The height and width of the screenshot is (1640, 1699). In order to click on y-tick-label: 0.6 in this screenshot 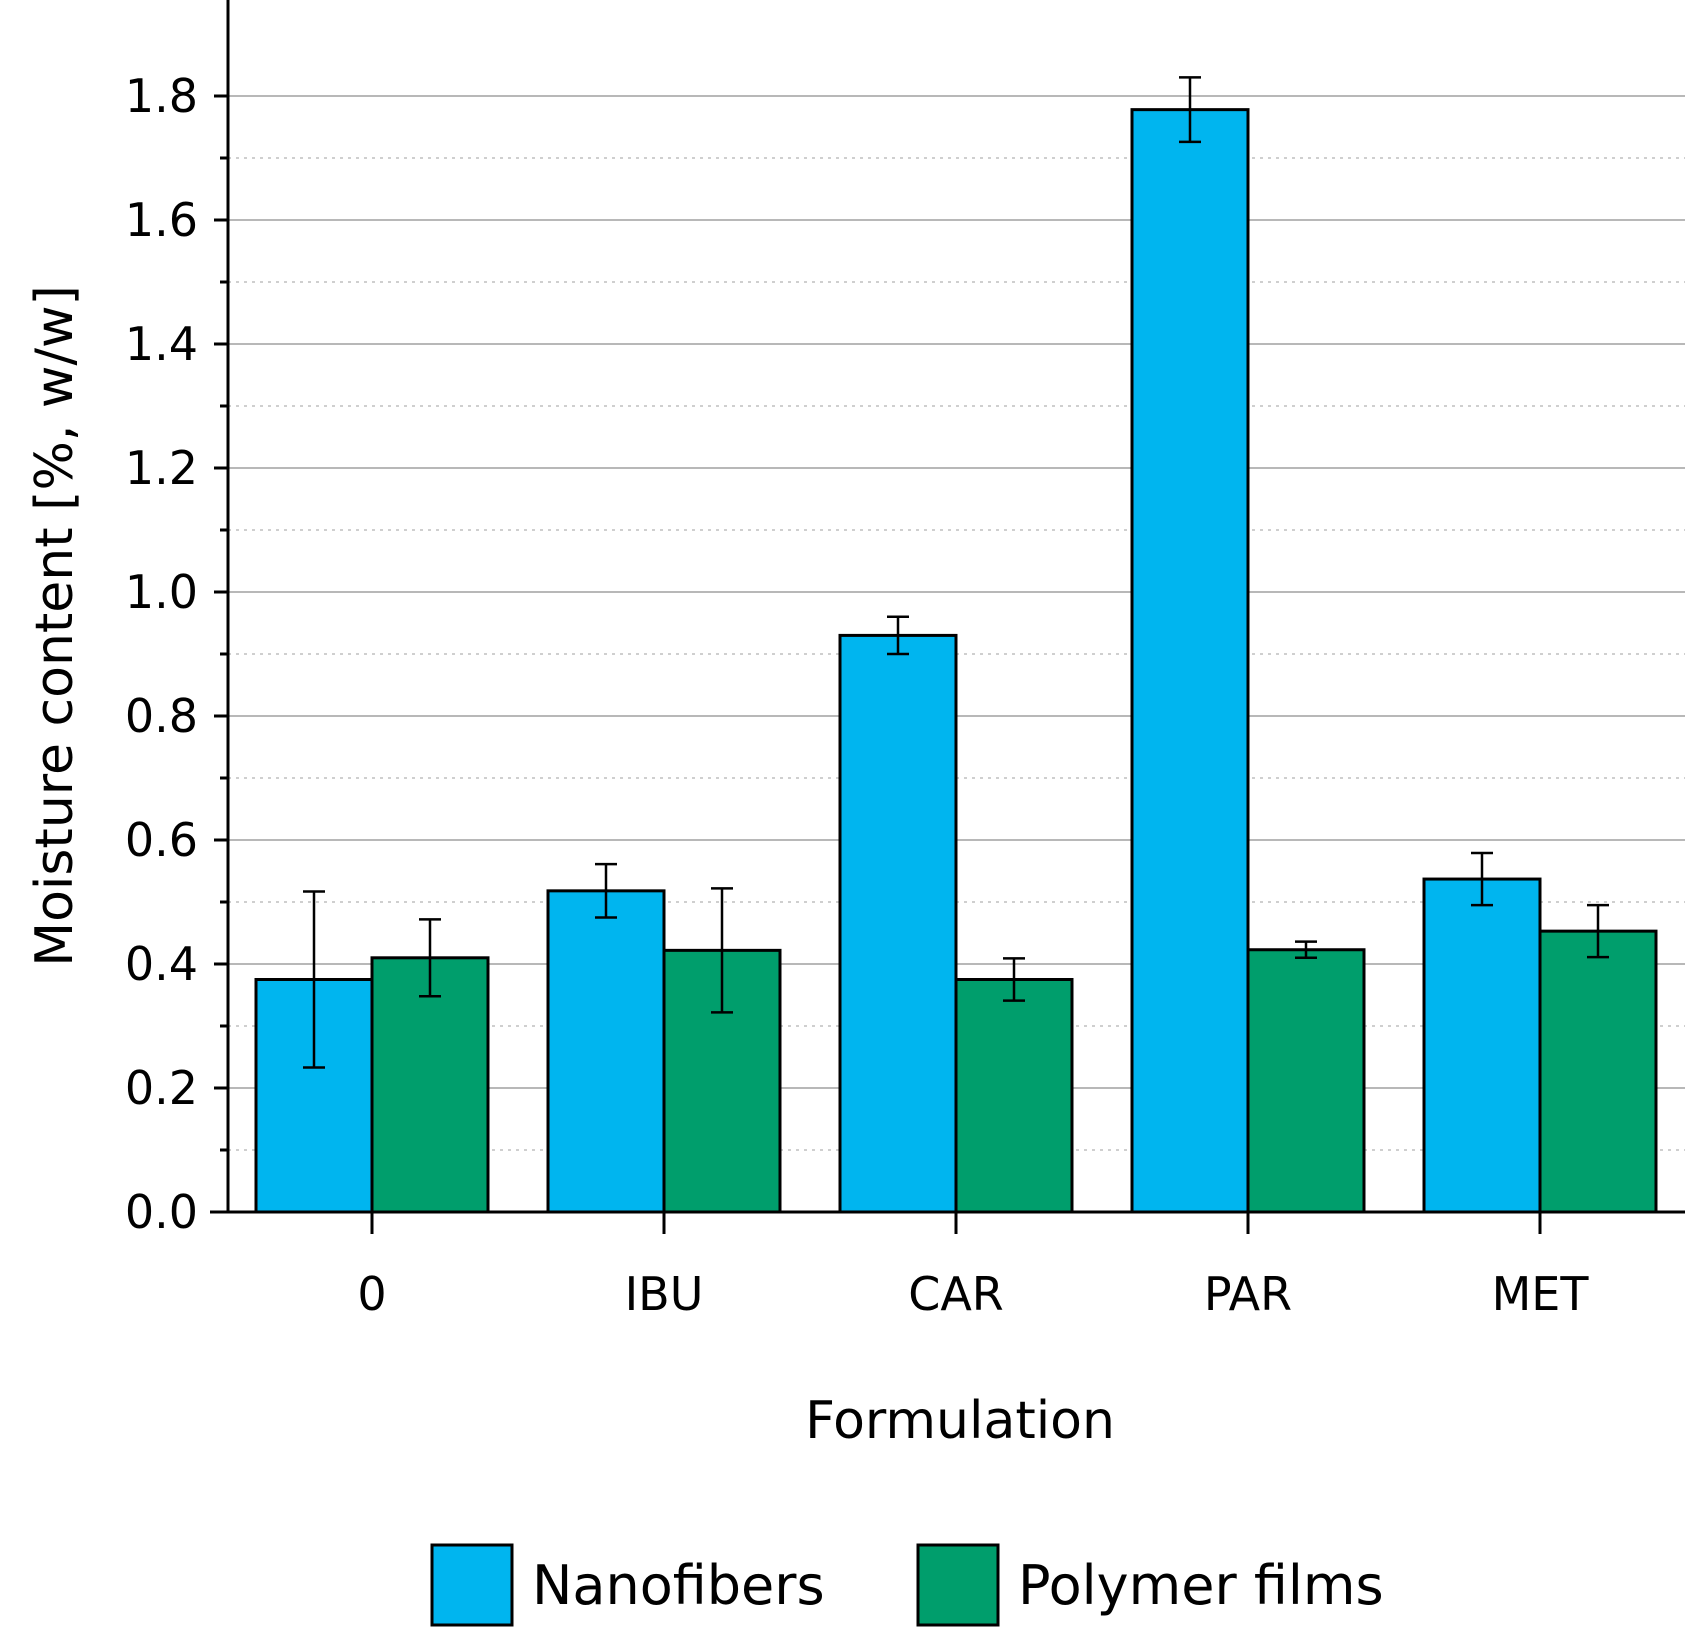, I will do `click(161, 840)`.